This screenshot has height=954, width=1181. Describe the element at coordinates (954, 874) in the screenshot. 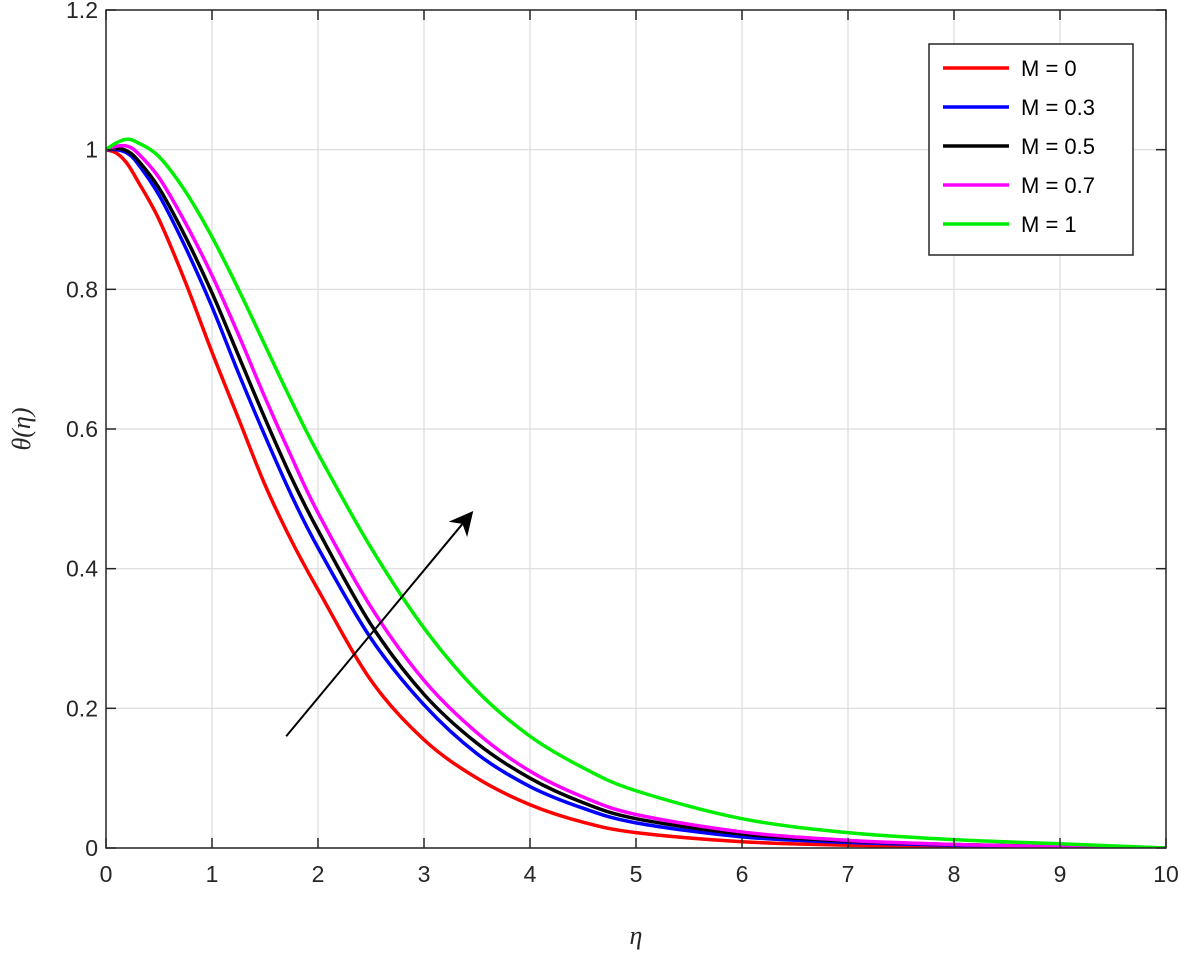

I see `x-tick-label: 8` at that location.